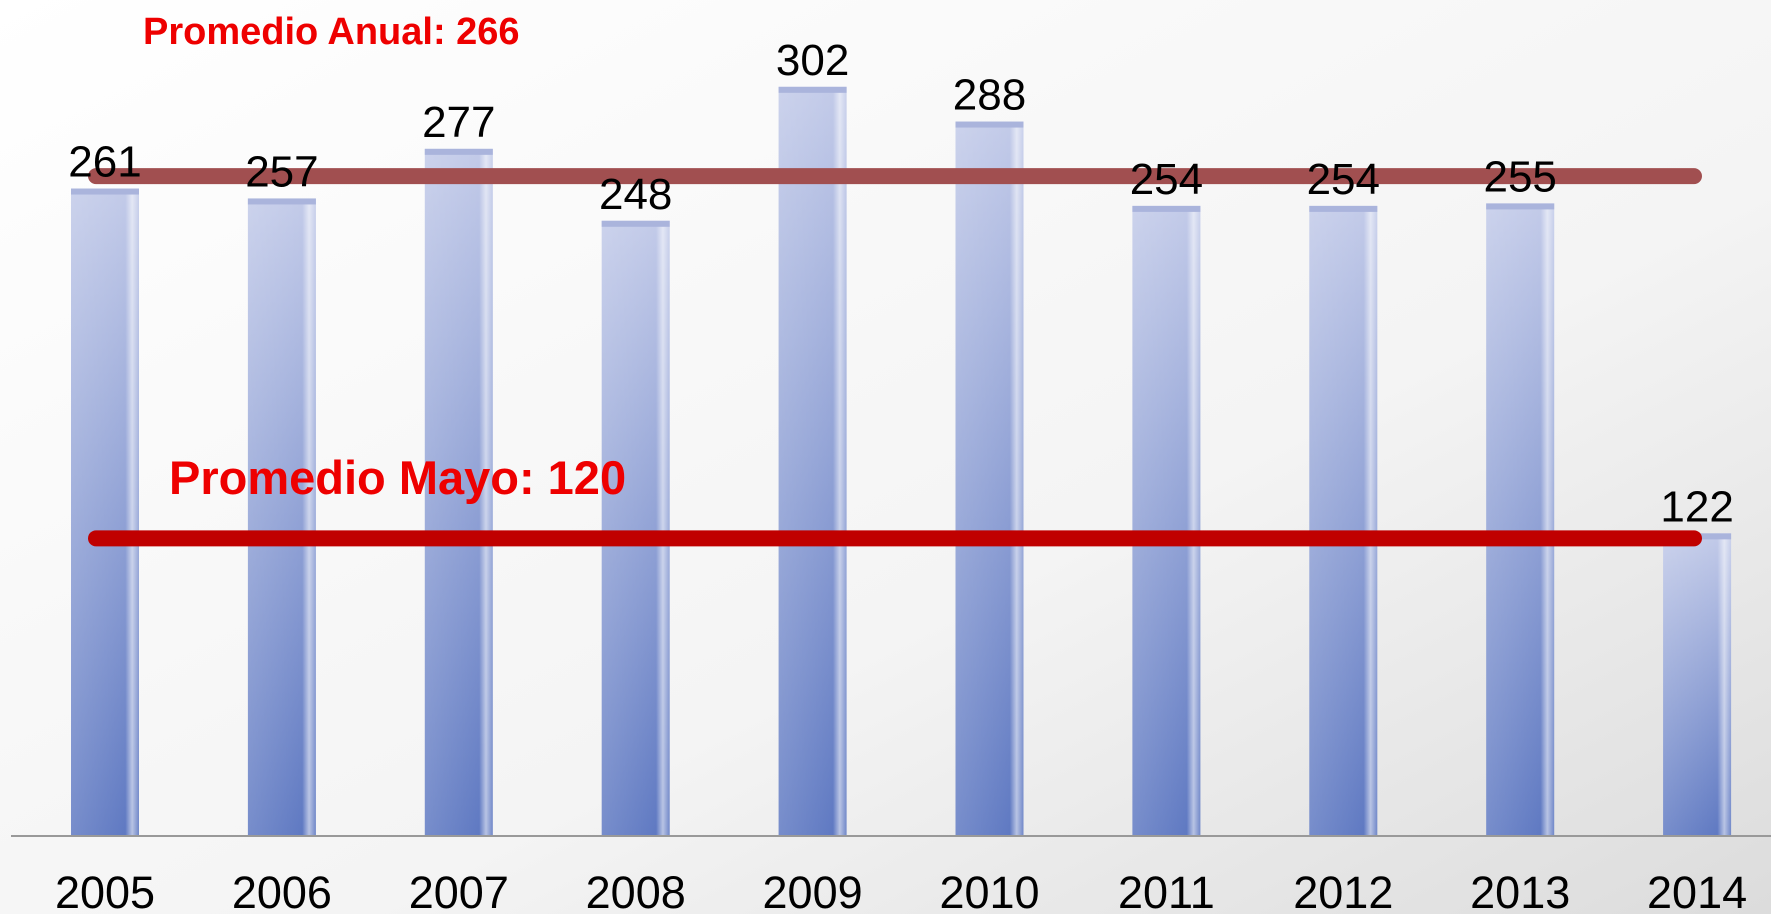 The height and width of the screenshot is (914, 1771). Describe the element at coordinates (1343, 890) in the screenshot. I see `x-tick-label: 2012` at that location.